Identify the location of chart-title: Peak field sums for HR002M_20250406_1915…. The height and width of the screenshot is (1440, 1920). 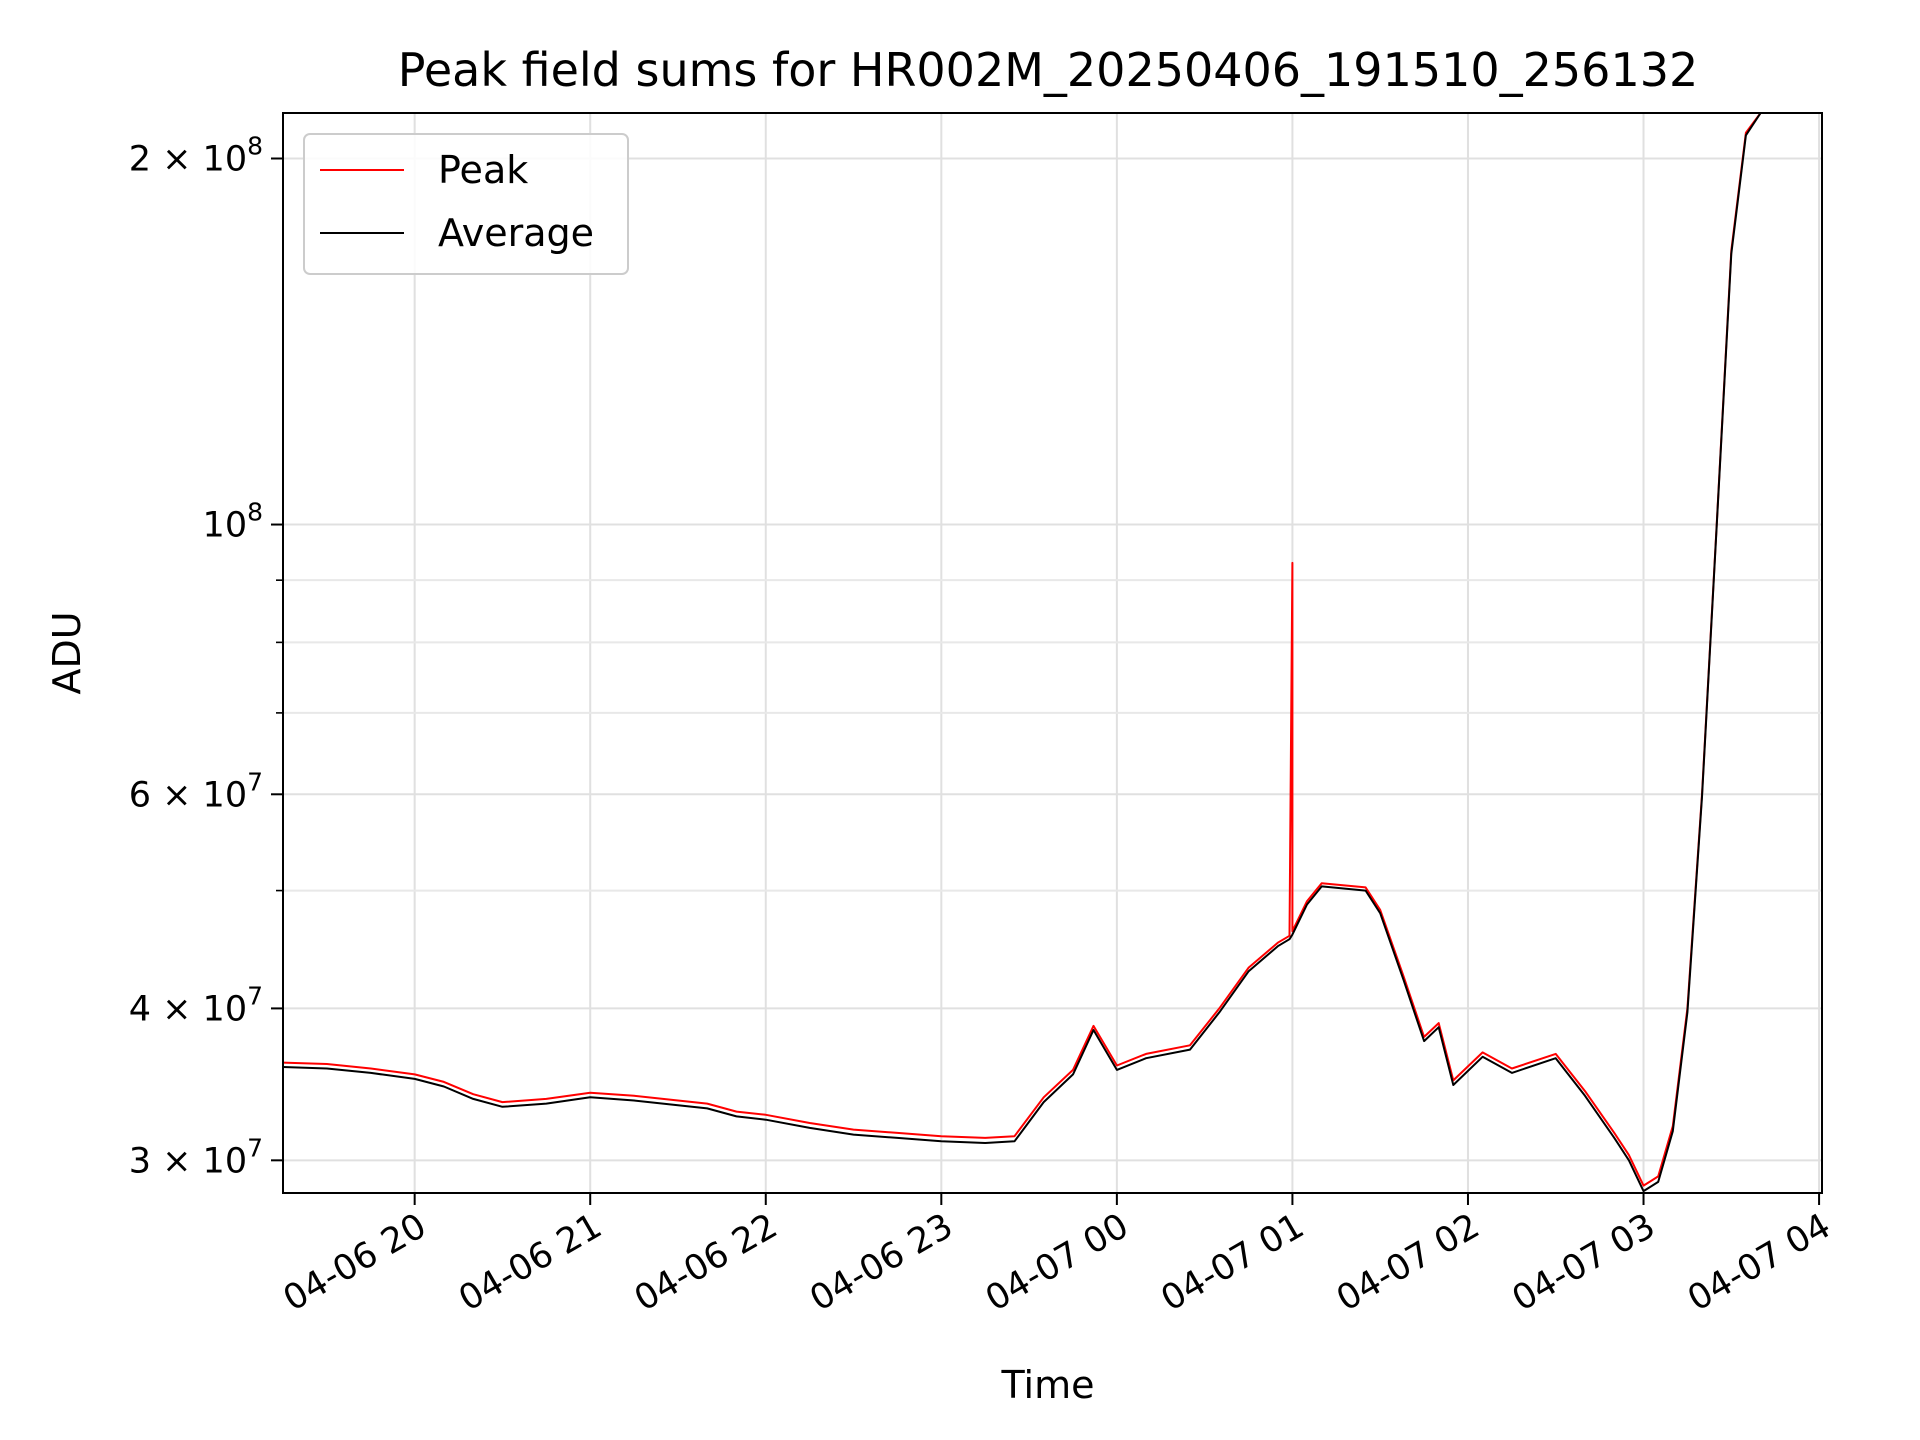
(1048, 70).